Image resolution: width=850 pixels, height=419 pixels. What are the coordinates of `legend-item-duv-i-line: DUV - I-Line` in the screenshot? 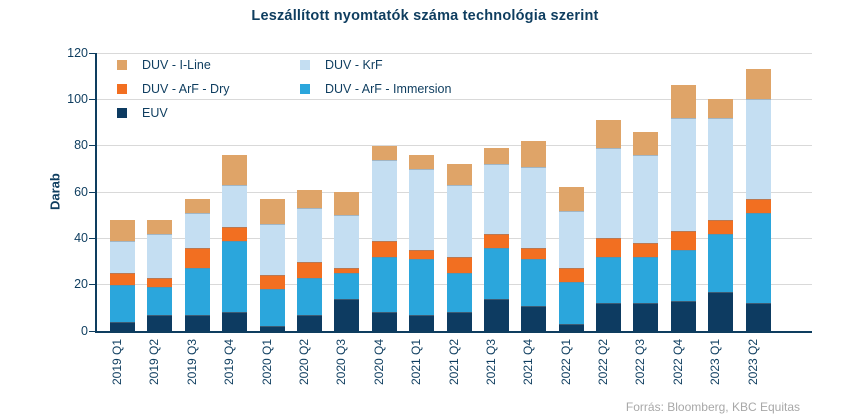 It's located at (208, 65).